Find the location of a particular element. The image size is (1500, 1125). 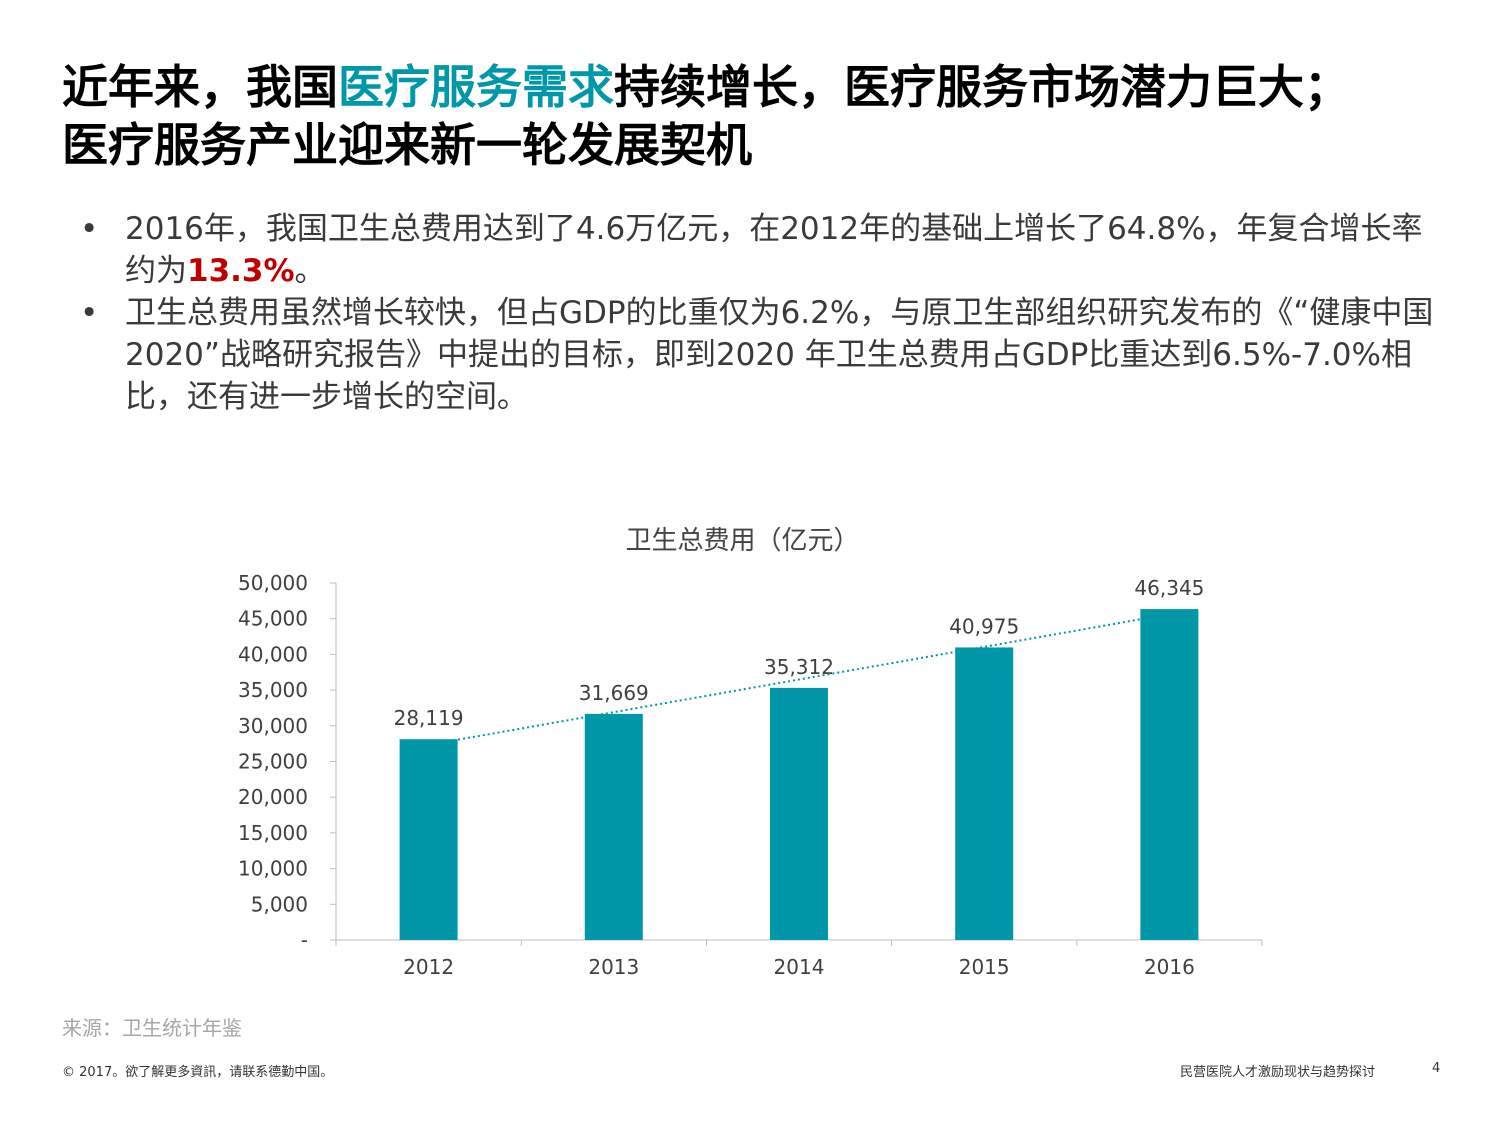

x-tick-label: 2015 is located at coordinates (984, 967).